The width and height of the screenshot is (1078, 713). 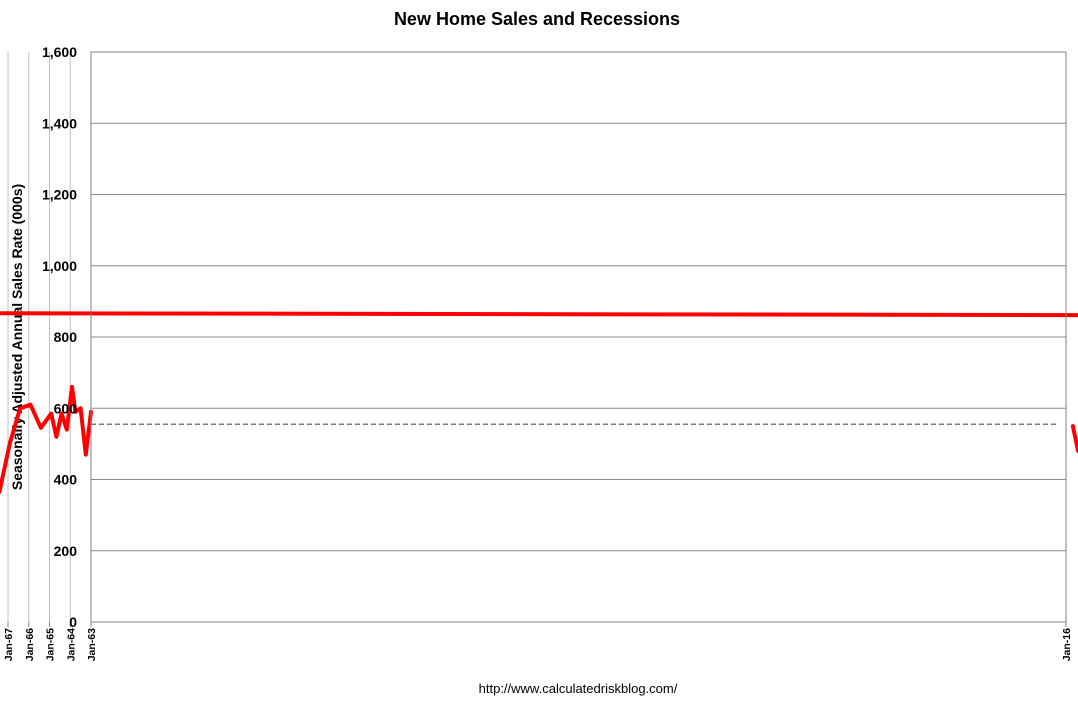 I want to click on y-tick-label-8: 1,600, so click(x=59, y=52).